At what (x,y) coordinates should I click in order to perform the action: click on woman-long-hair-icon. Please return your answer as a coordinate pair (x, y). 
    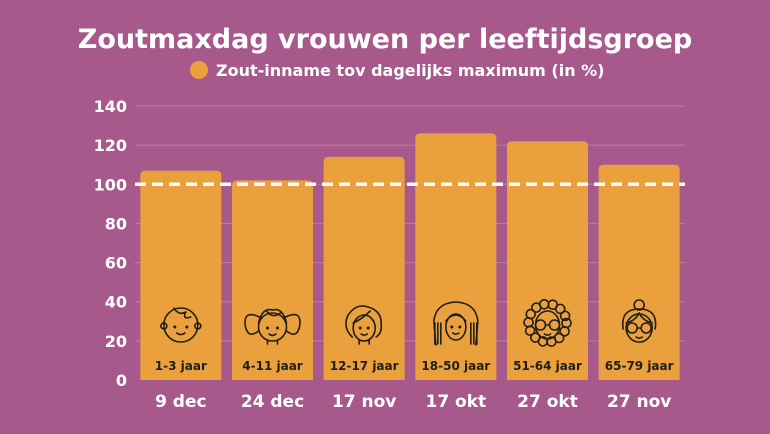
    Looking at the image, I should click on (456, 323).